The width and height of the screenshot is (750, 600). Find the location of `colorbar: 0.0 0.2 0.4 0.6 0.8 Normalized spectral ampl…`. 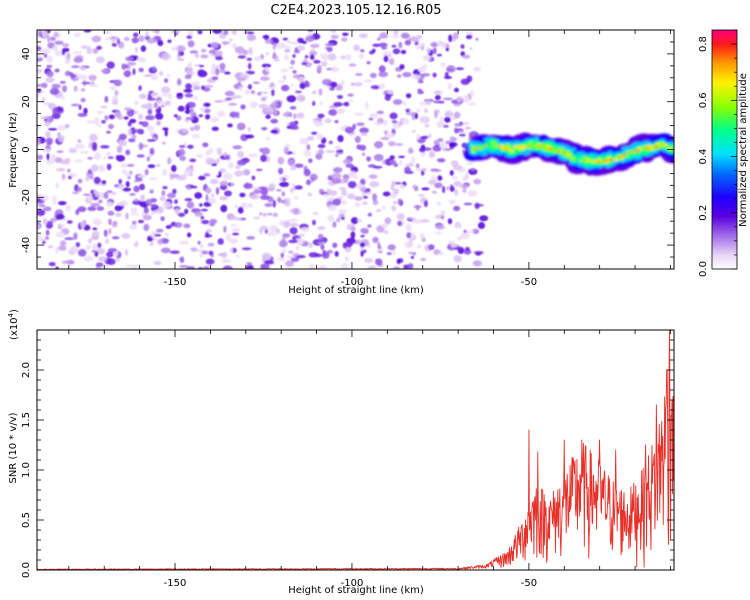

colorbar: 0.0 0.2 0.4 0.6 0.8 Normalized spectral ampl… is located at coordinates (723, 153).